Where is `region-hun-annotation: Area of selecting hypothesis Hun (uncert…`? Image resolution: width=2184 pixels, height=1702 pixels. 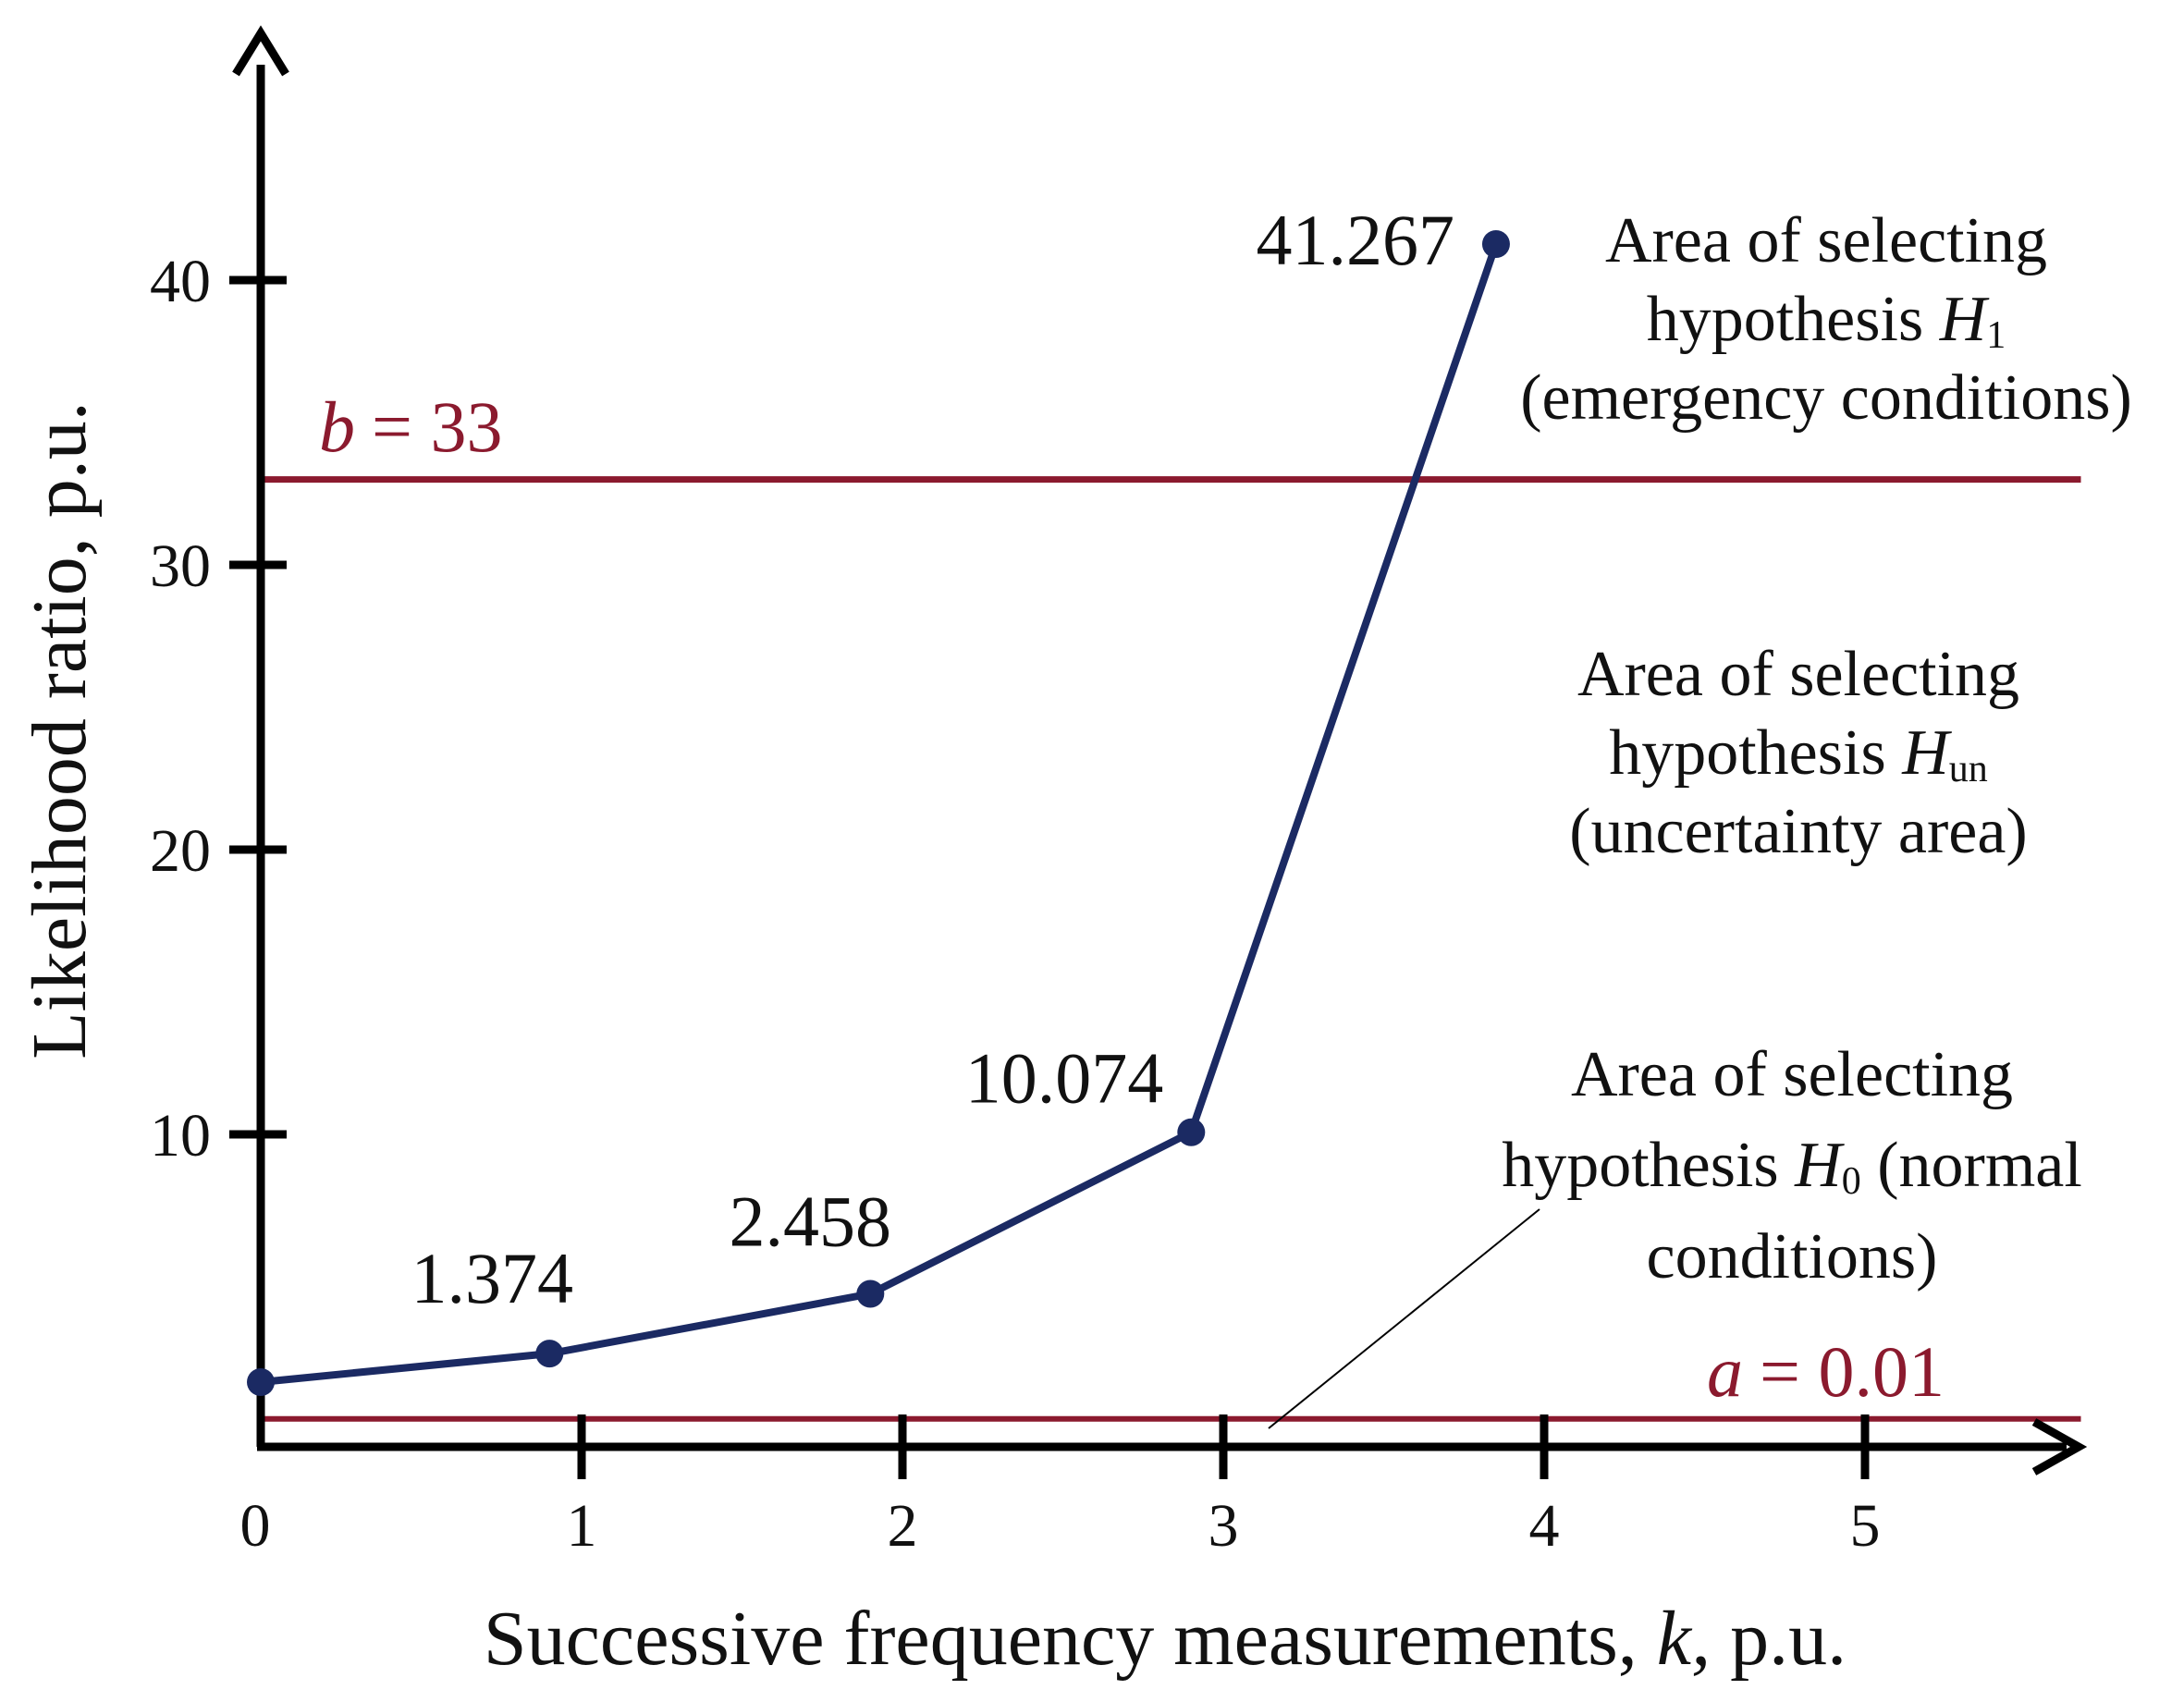
region-hun-annotation: Area of selecting hypothesis Hun (uncert… is located at coordinates (1798, 753).